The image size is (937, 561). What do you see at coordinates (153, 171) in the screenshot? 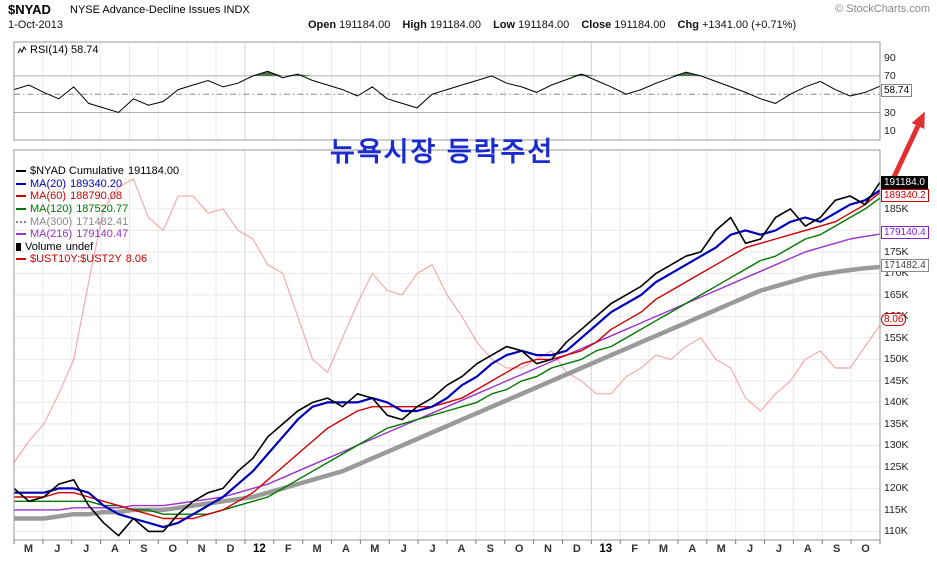
I see `legend-value: 191184.00` at bounding box center [153, 171].